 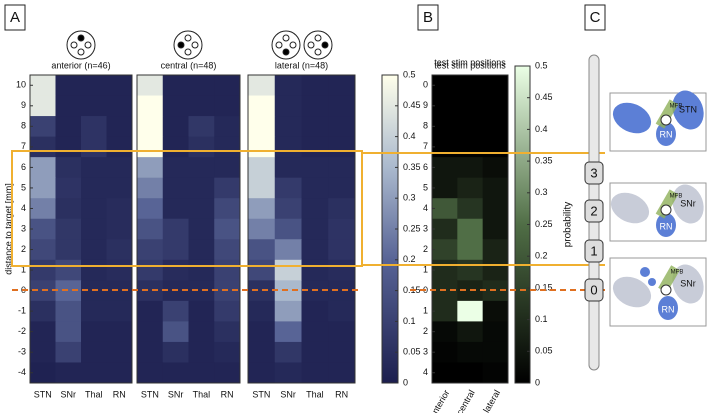 I want to click on colorbar-tick-label: 0.35, so click(x=412, y=167).